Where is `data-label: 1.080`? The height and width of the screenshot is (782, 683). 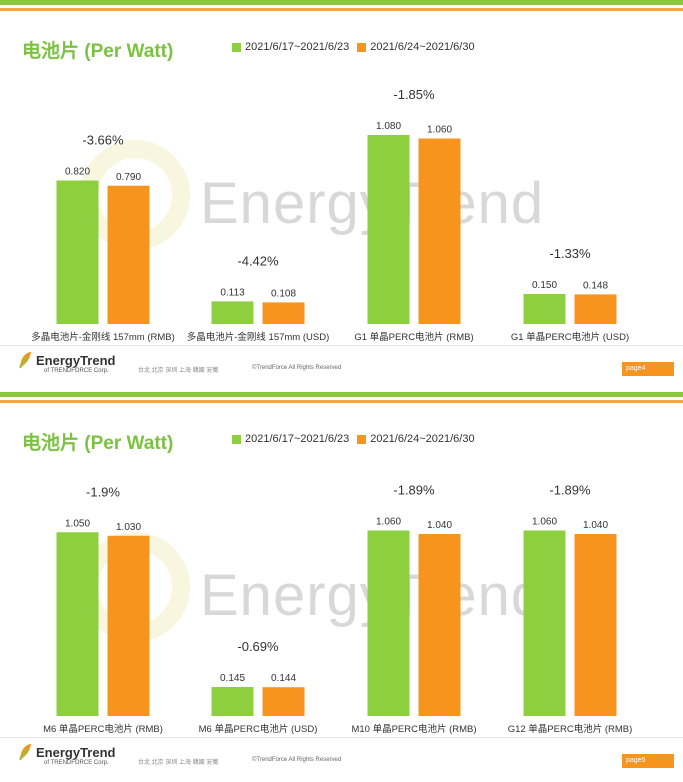
data-label: 1.080 is located at coordinates (388, 126).